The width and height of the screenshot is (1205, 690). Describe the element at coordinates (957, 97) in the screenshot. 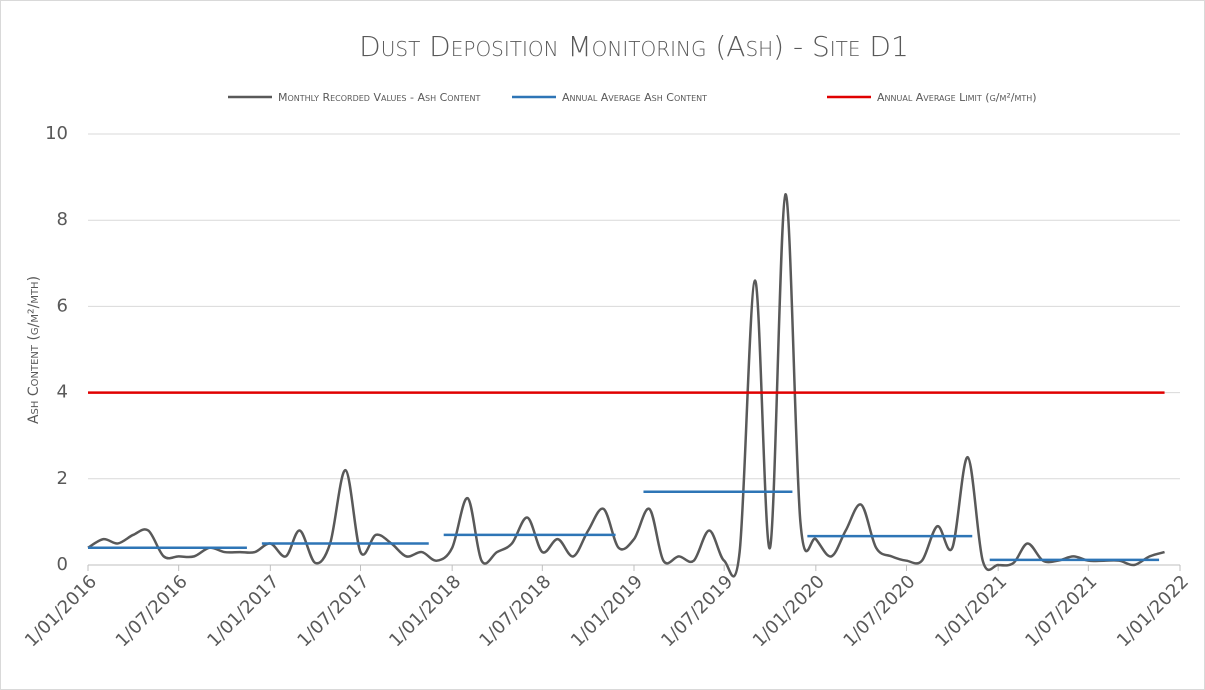

I see `legend-label: Annual Average Limit (g/m²/mth)` at that location.